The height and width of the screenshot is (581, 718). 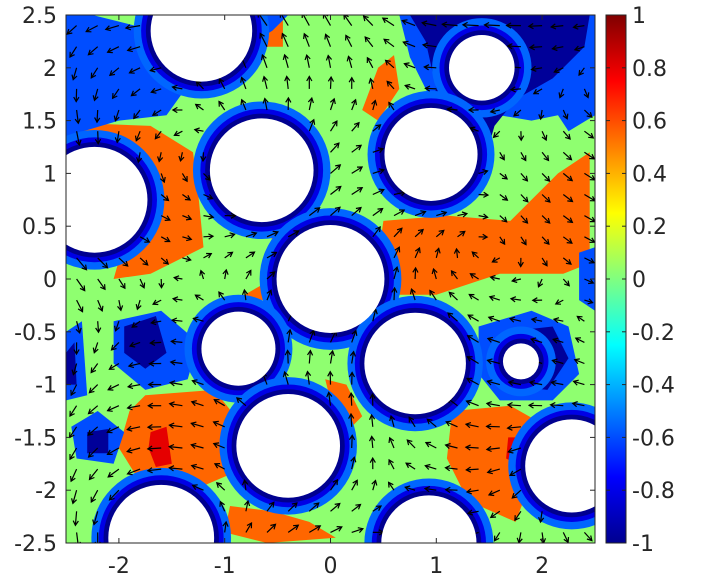 I want to click on colorbar-tick-label: 0.8, so click(x=649, y=69).